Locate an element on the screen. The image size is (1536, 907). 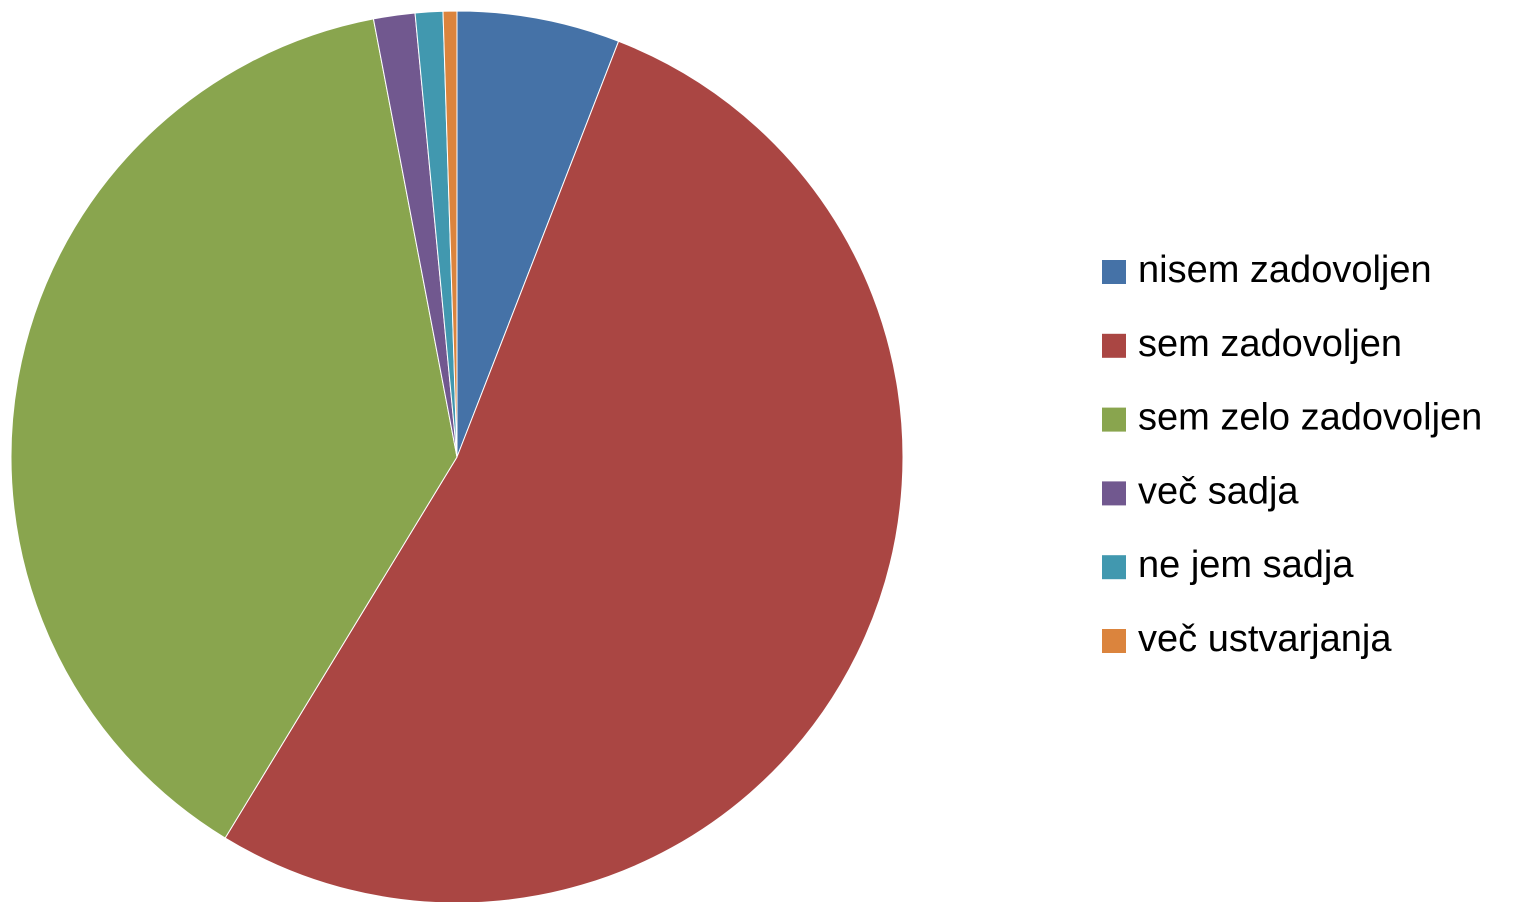
legend-label: več sadja is located at coordinates (1218, 491).